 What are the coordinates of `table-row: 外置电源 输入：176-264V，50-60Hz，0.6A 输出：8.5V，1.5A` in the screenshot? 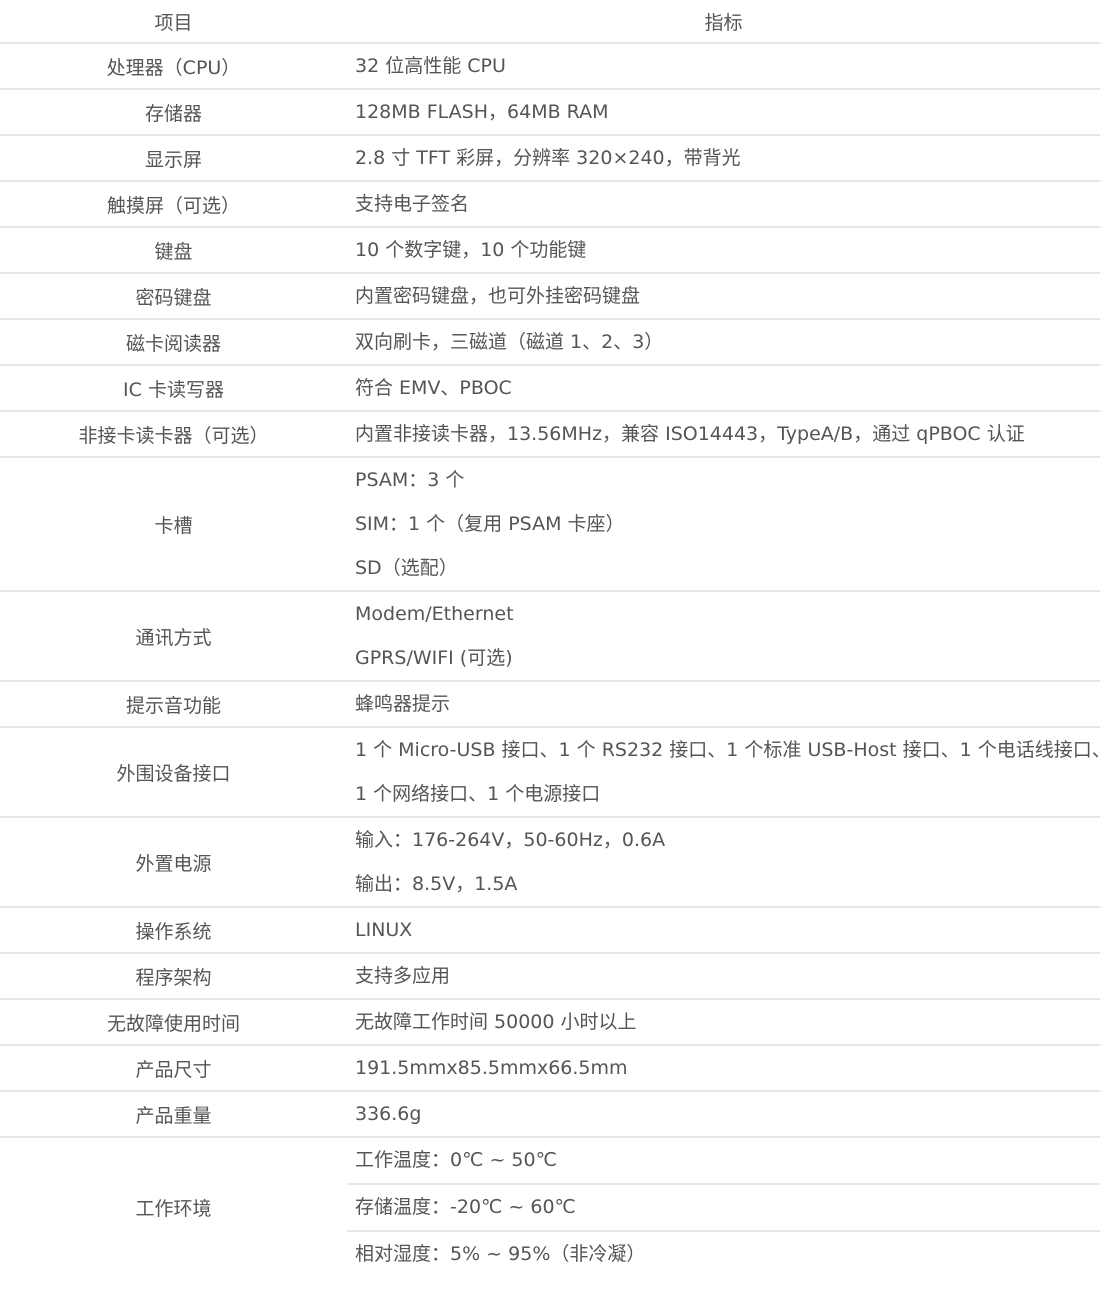 It's located at (550, 862).